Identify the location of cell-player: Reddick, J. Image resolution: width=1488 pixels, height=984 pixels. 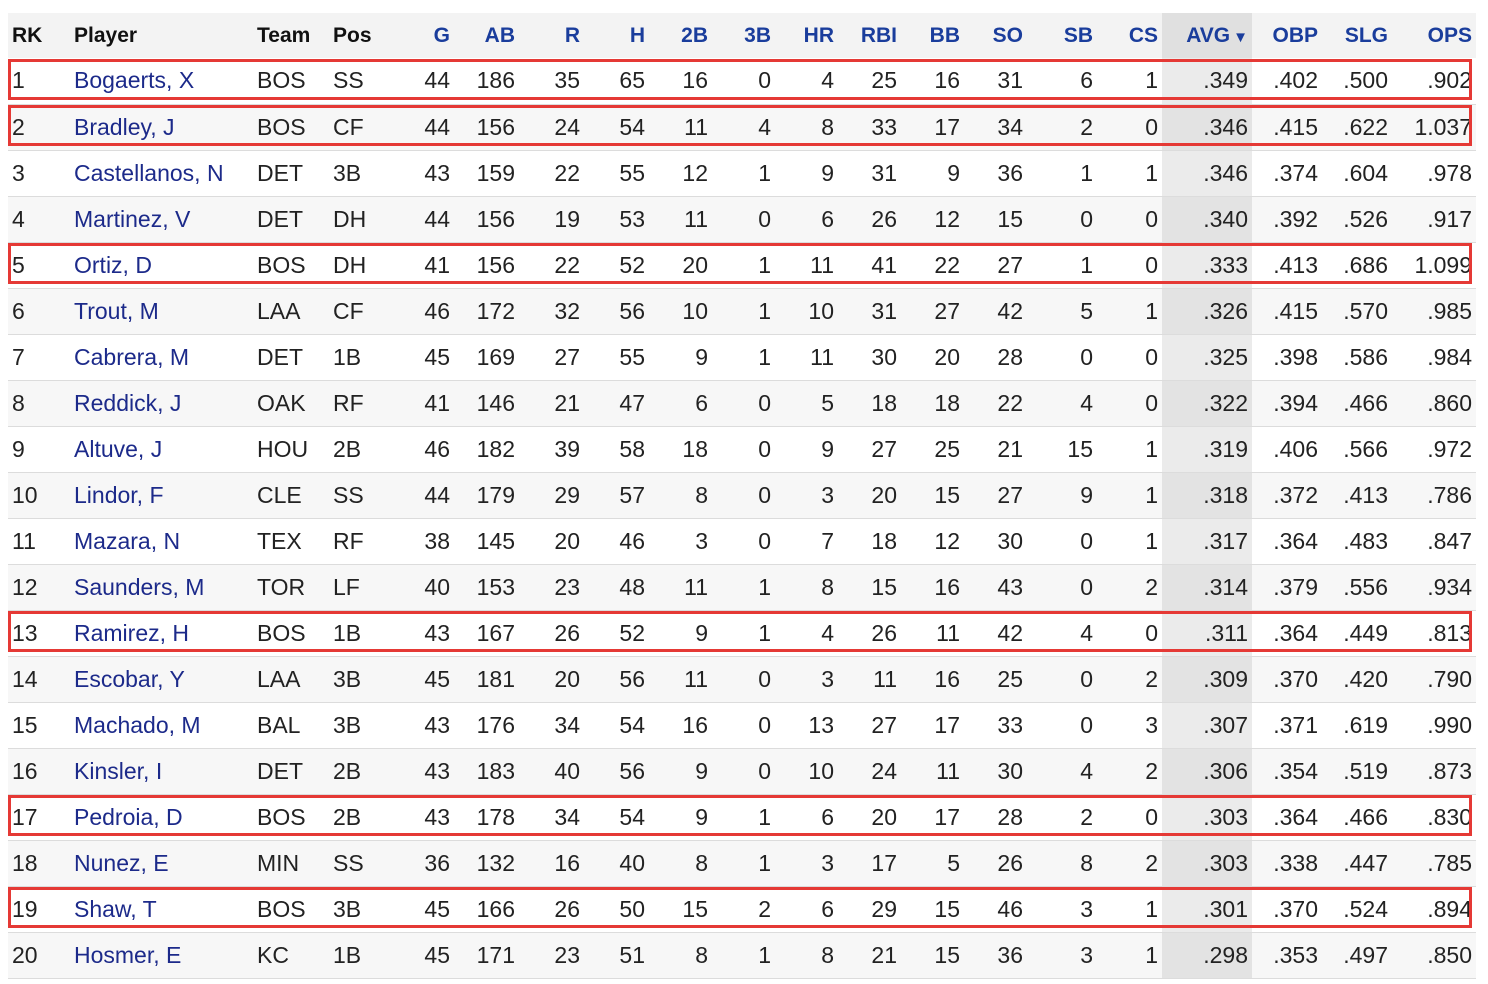
(161, 403).